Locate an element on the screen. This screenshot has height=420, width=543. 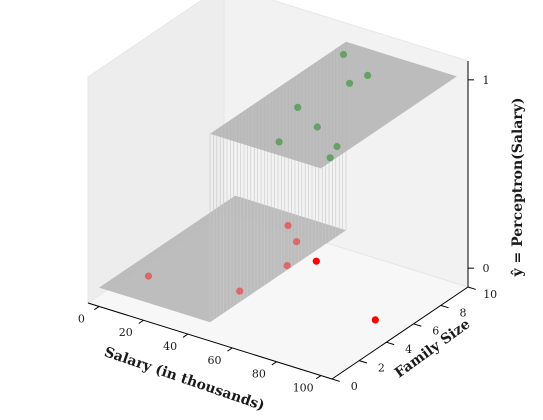
x-tick-label: 100 is located at coordinates (303, 388).